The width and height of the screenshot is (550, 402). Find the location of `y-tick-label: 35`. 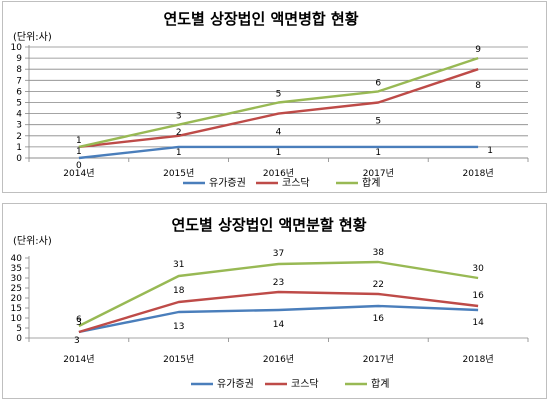

y-tick-label: 35 is located at coordinates (16, 269).